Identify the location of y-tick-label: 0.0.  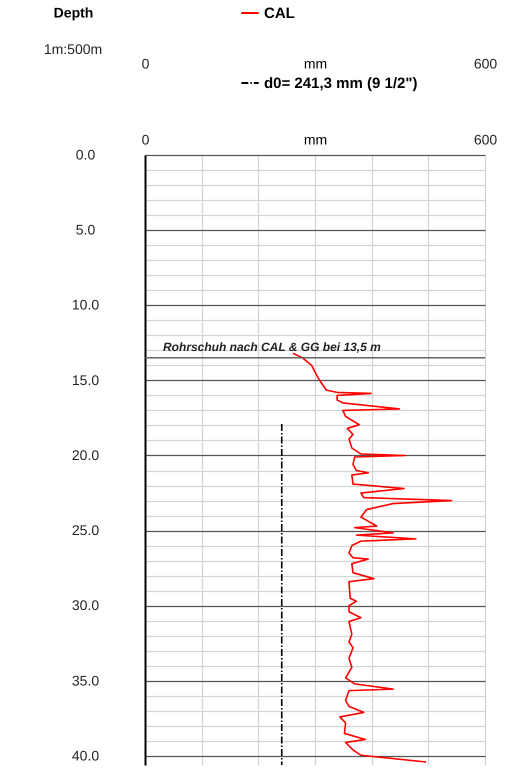
(86, 154).